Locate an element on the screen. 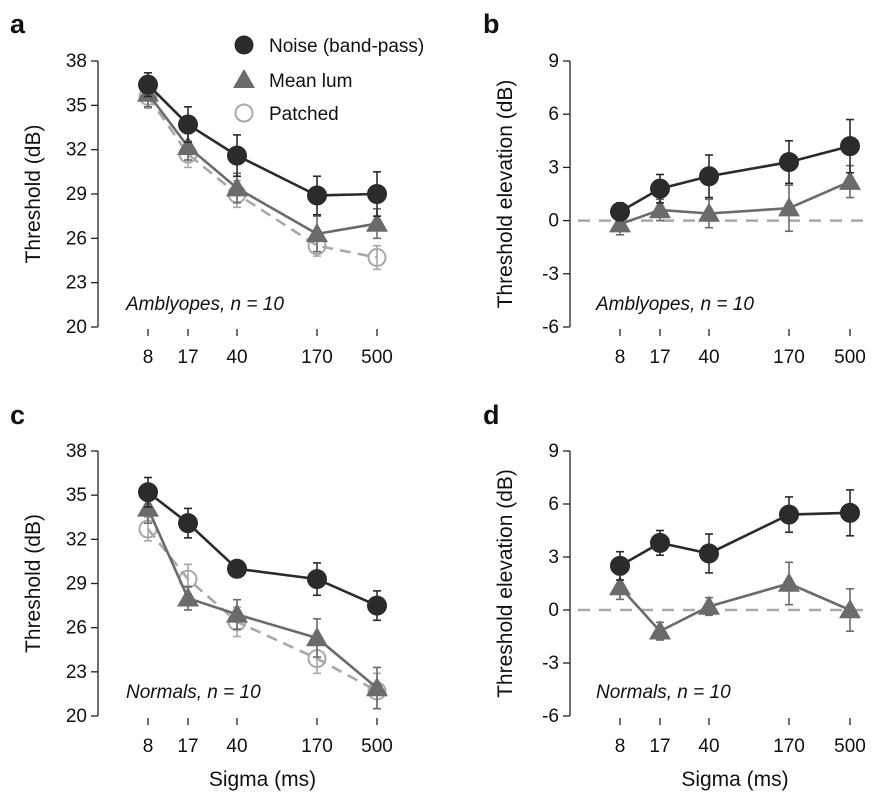 The height and width of the screenshot is (794, 883). legend-item-patched: Patched is located at coordinates (286, 114).